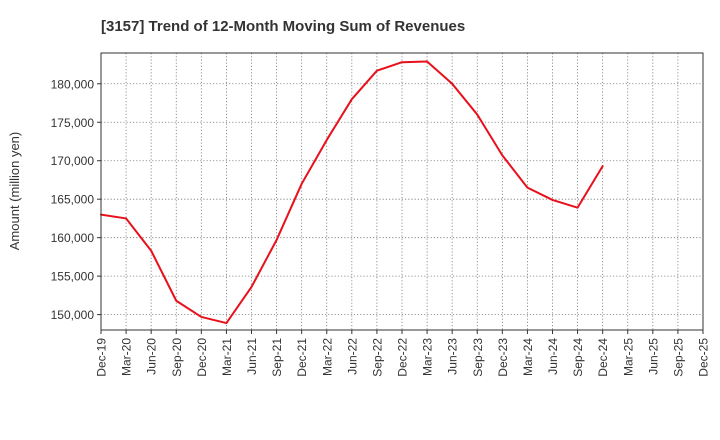 Image resolution: width=720 pixels, height=440 pixels. I want to click on y-tick-label: 165,000, so click(73, 200).